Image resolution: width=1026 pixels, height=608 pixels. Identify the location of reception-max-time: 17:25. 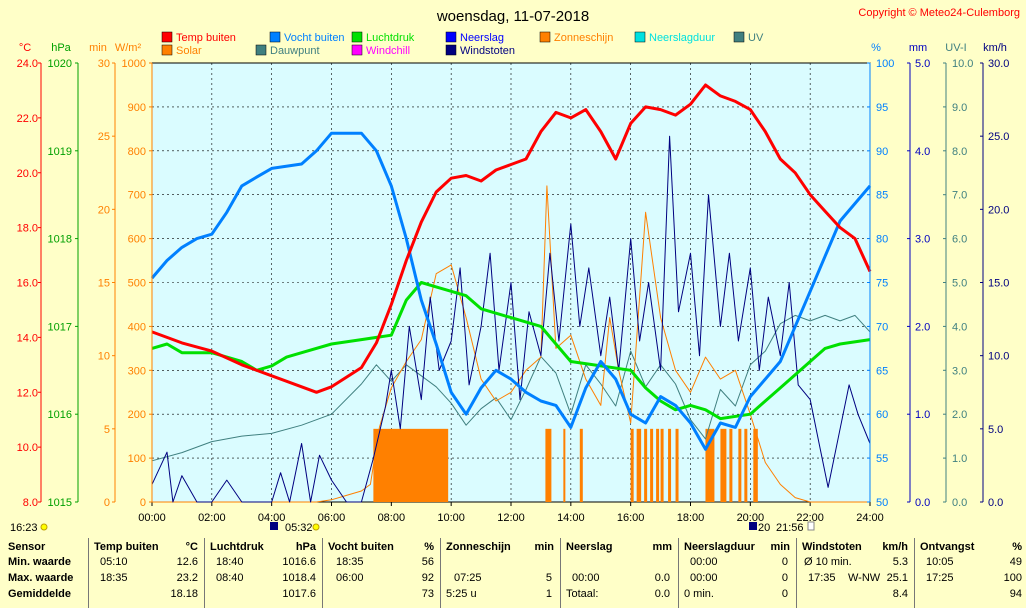
(940, 578).